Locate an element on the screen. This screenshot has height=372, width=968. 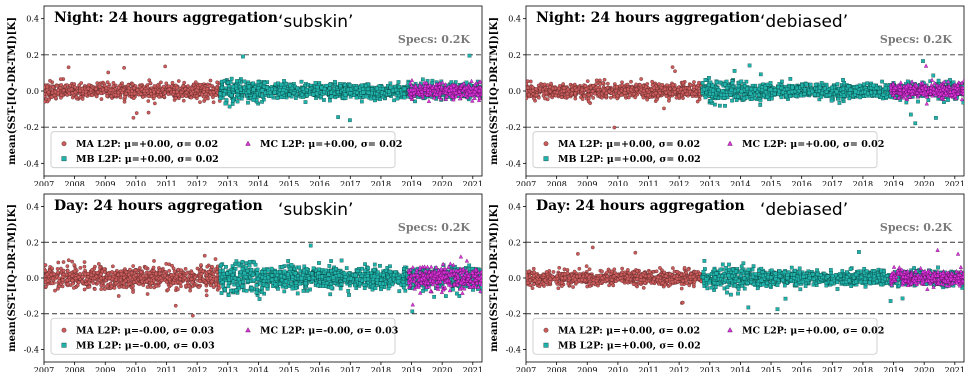
x-tick-label: 2012 is located at coordinates (197, 183).